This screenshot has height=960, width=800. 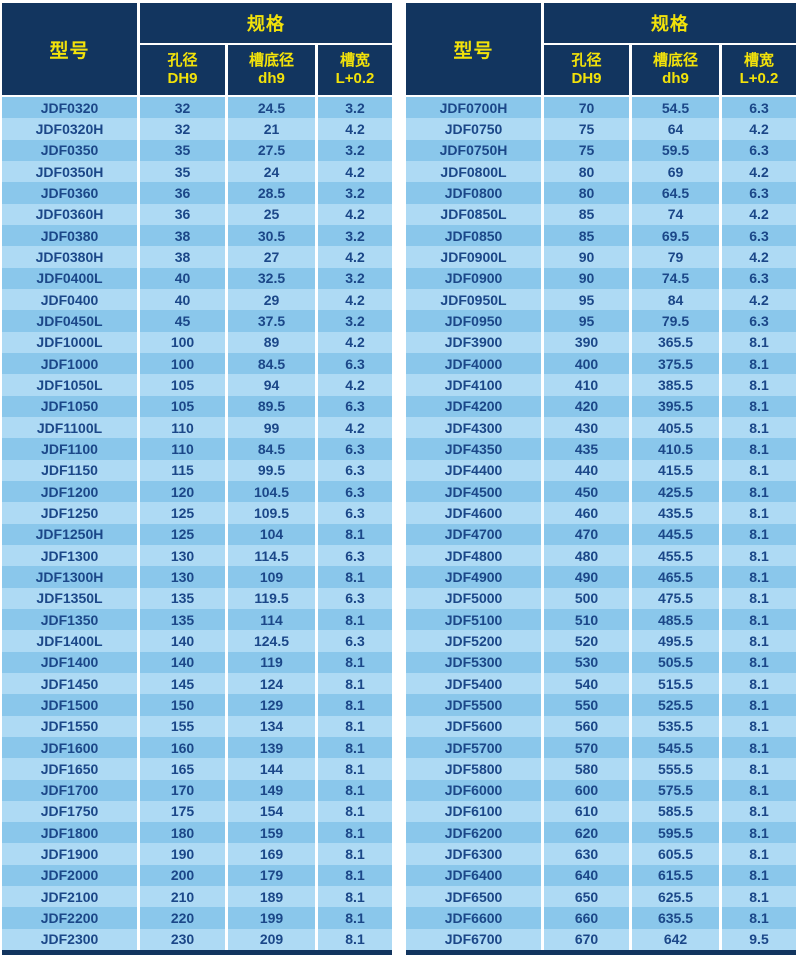 I want to click on hole-diameter-cell: 140, so click(x=182, y=662).